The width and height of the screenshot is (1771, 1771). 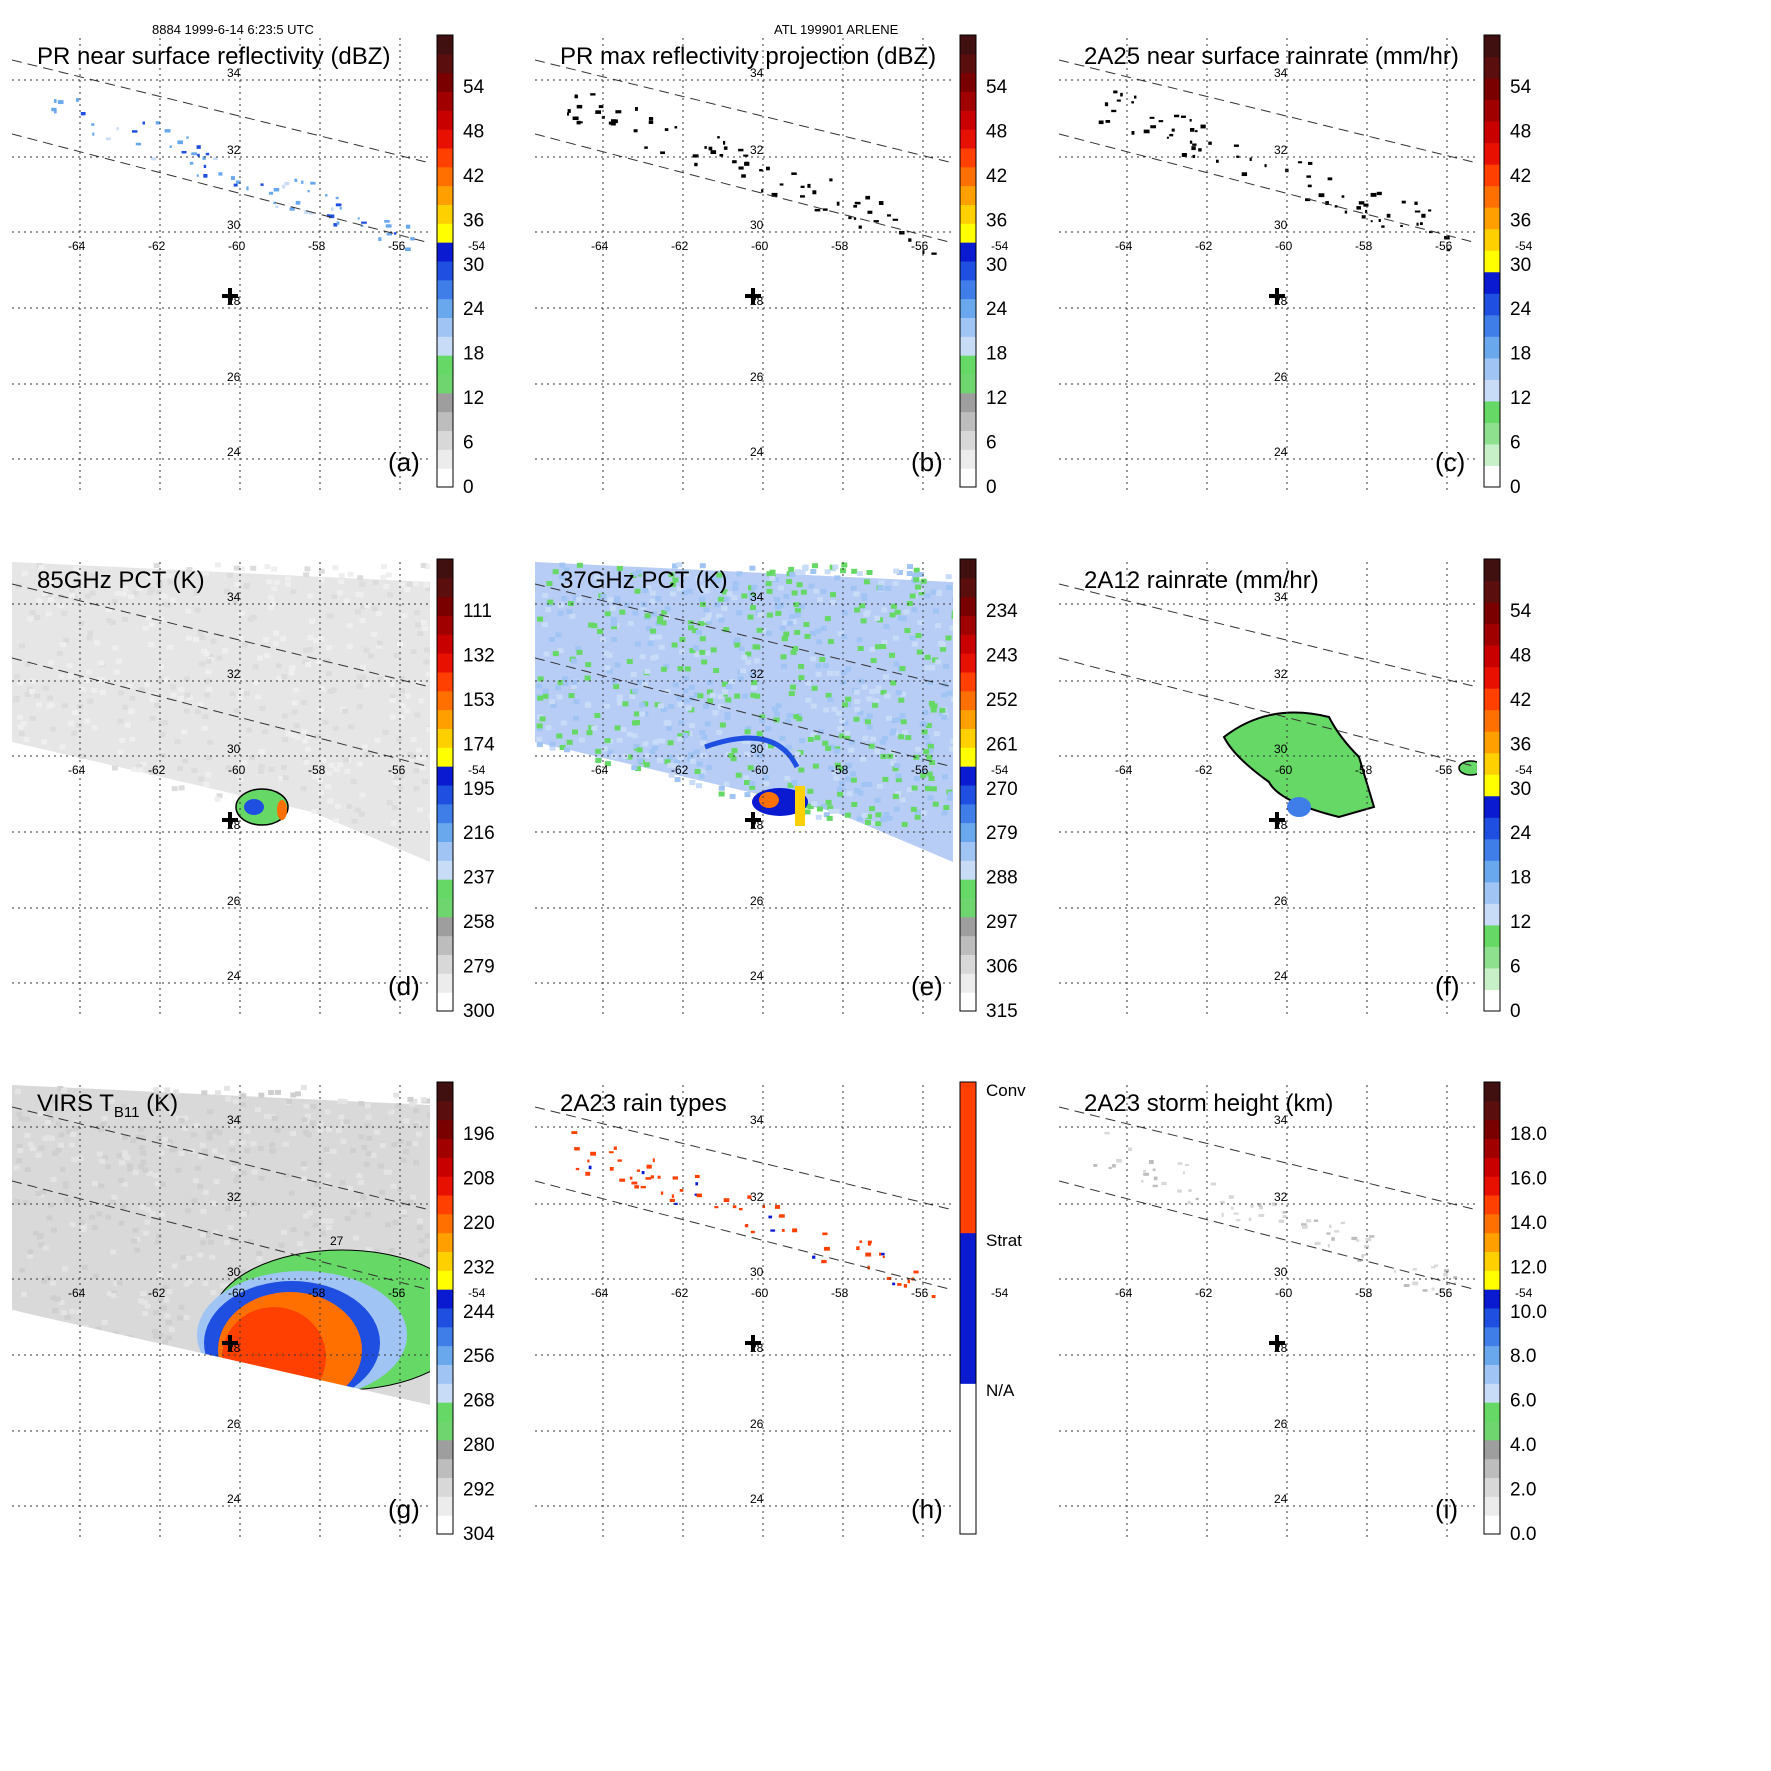 What do you see at coordinates (479, 1356) in the screenshot?
I see `colorbar-tick-label: 256` at bounding box center [479, 1356].